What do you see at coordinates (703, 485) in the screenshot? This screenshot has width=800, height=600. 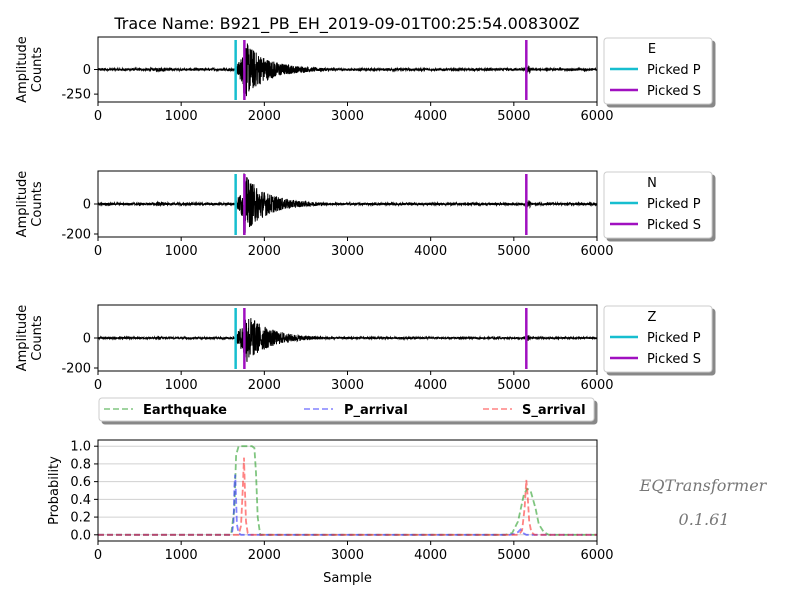 I see `brand-name: EQTransformer` at bounding box center [703, 485].